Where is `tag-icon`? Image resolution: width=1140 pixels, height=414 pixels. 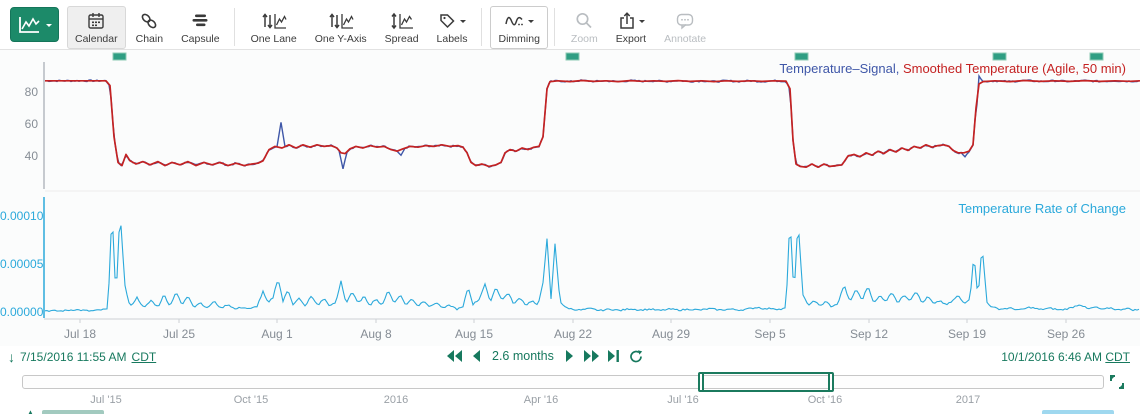 tag-icon is located at coordinates (448, 21).